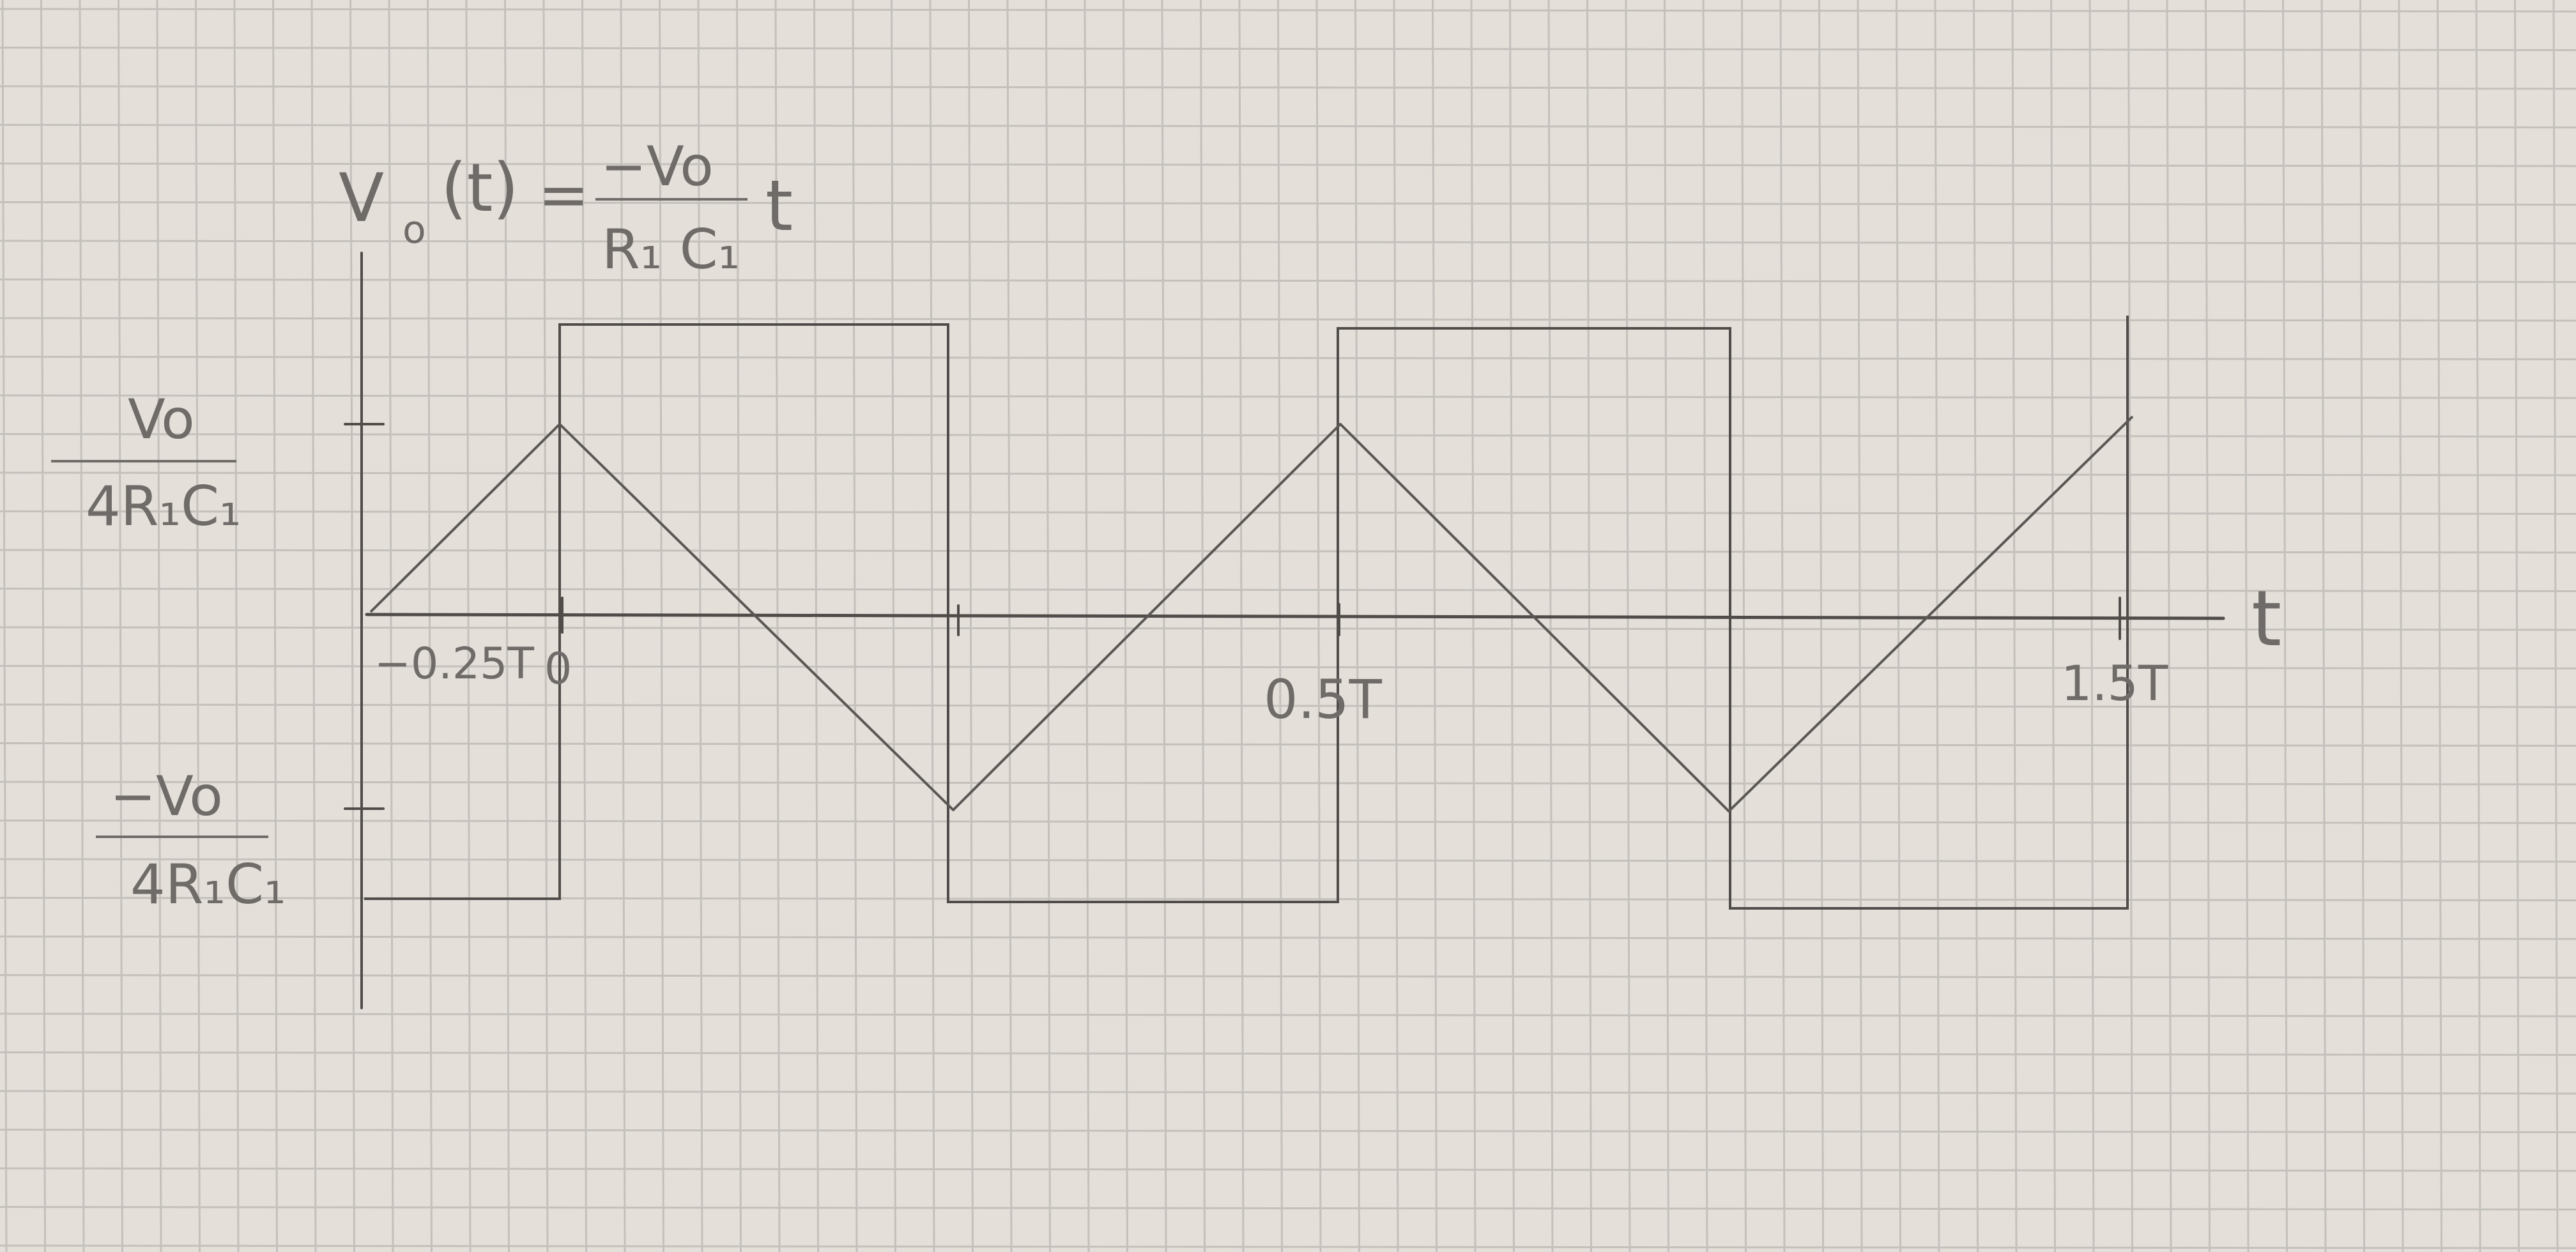  I want to click on x-label-half-period: 0.5T, so click(1323, 699).